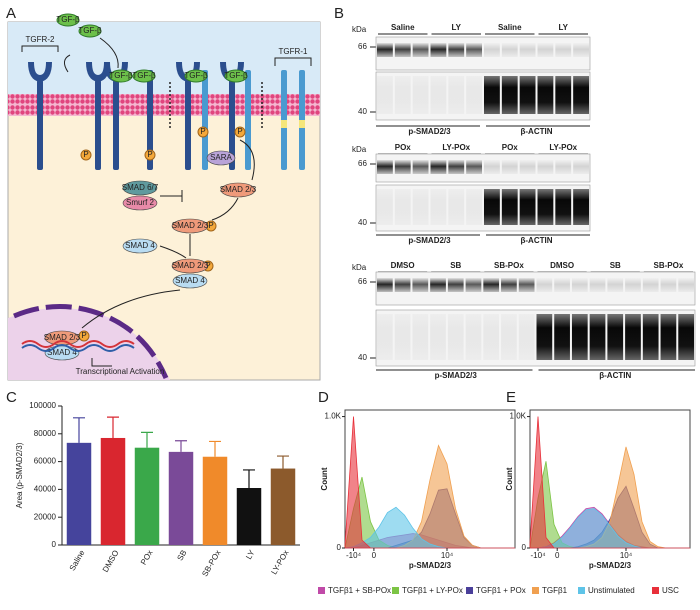  Describe the element at coordinates (120, 371) in the screenshot. I see `transcription-label: Transcriptional Activation` at that location.